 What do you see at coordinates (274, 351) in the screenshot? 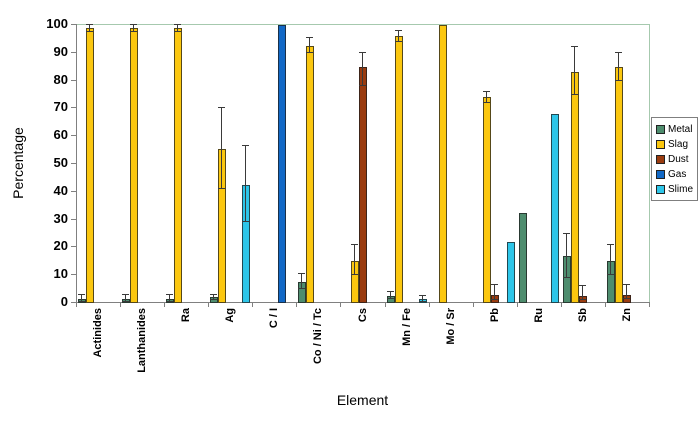
I see `category-label-cell: C / I` at bounding box center [274, 351].